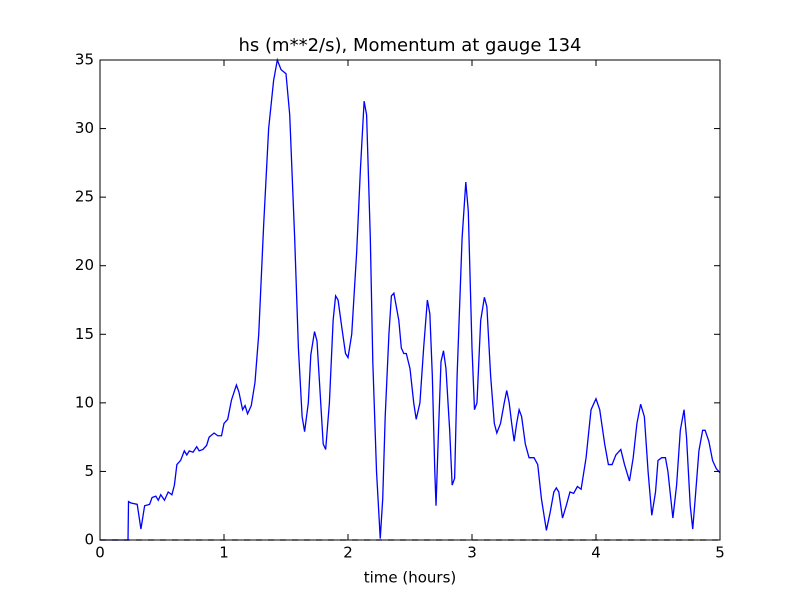 This screenshot has width=800, height=600. I want to click on y-tick-label: 30, so click(84, 128).